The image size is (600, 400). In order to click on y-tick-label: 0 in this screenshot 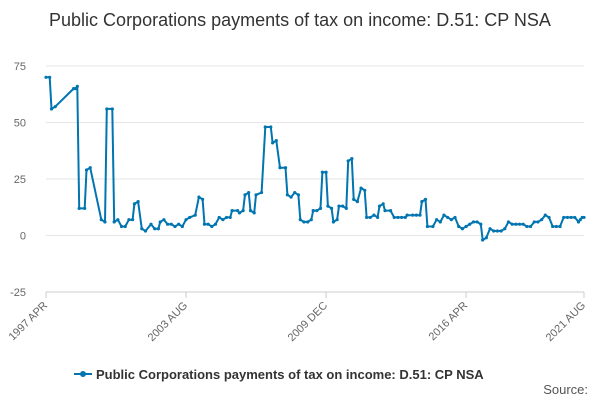, I will do `click(23, 237)`.